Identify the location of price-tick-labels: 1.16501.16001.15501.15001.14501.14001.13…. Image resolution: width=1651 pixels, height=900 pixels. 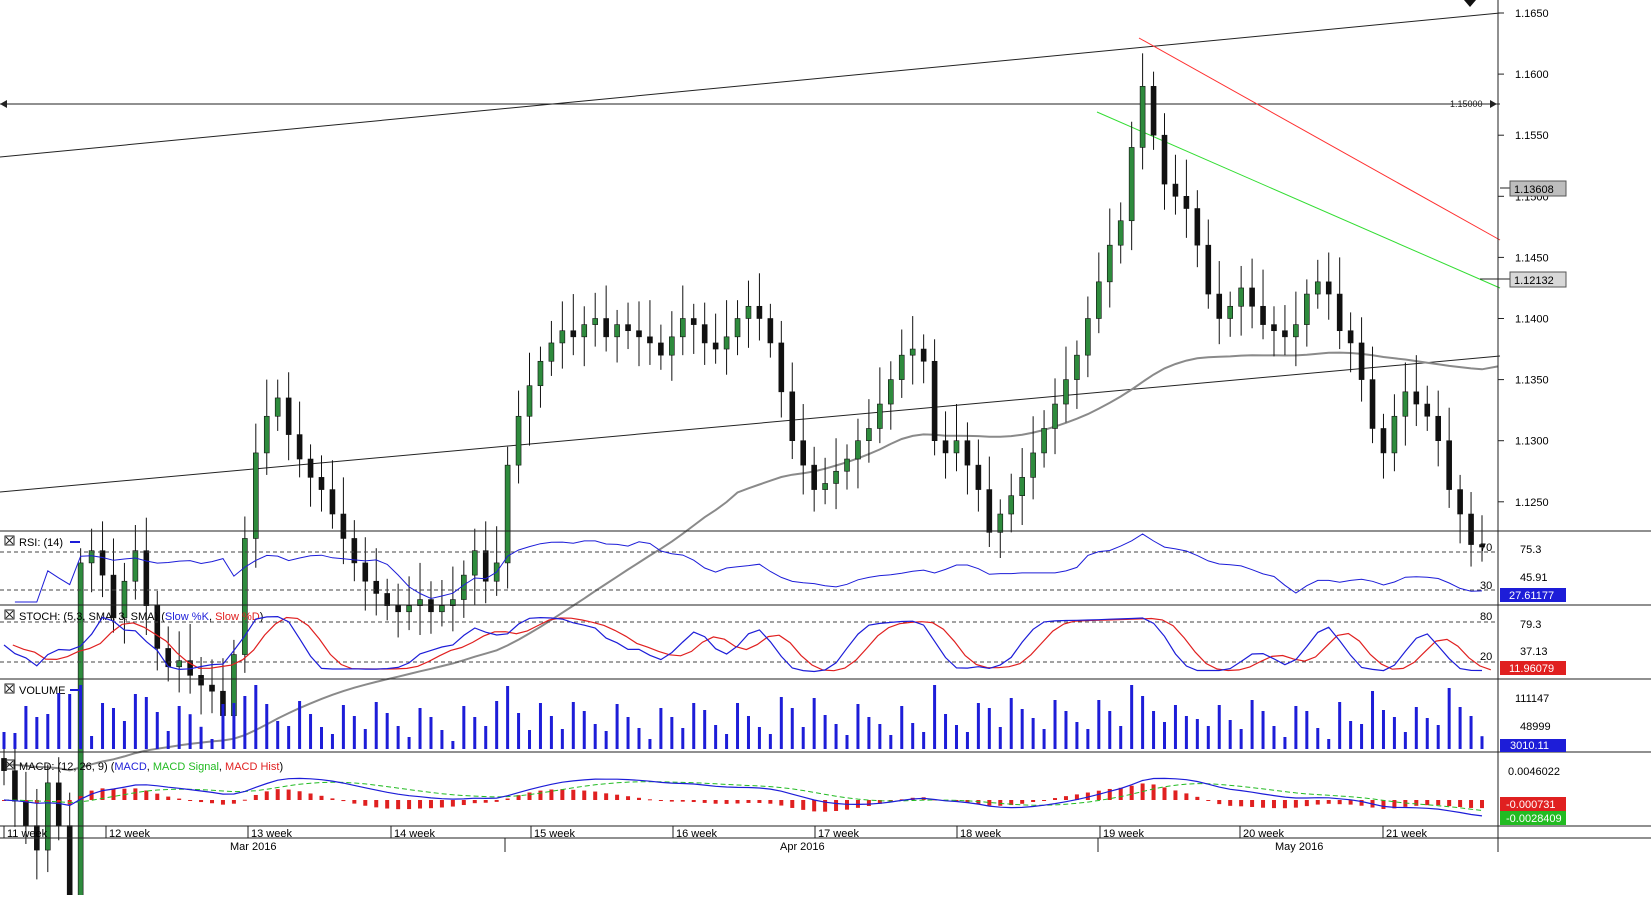
(1523, 258).